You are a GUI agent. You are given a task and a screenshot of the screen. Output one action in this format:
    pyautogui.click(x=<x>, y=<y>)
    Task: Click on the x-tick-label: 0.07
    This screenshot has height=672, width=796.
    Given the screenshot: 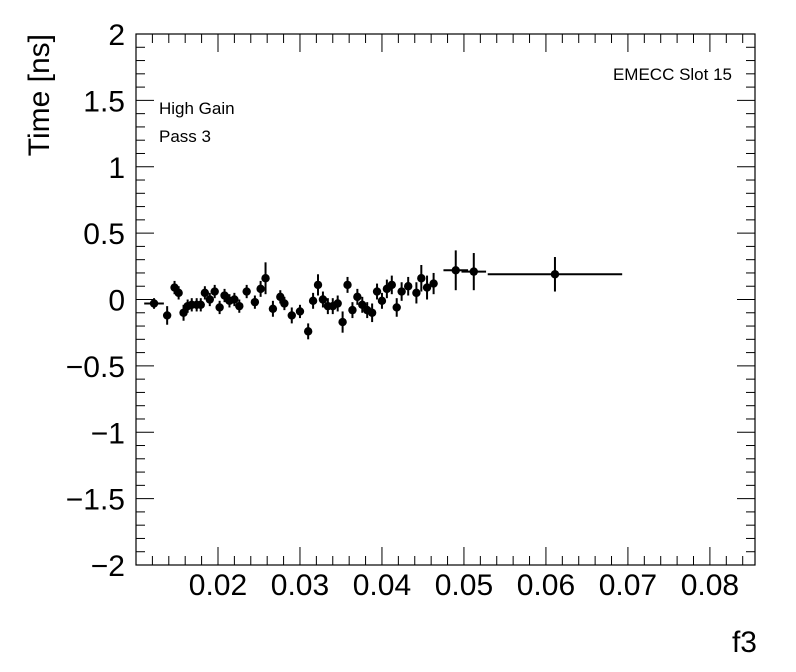 What is the action you would take?
    pyautogui.click(x=628, y=585)
    